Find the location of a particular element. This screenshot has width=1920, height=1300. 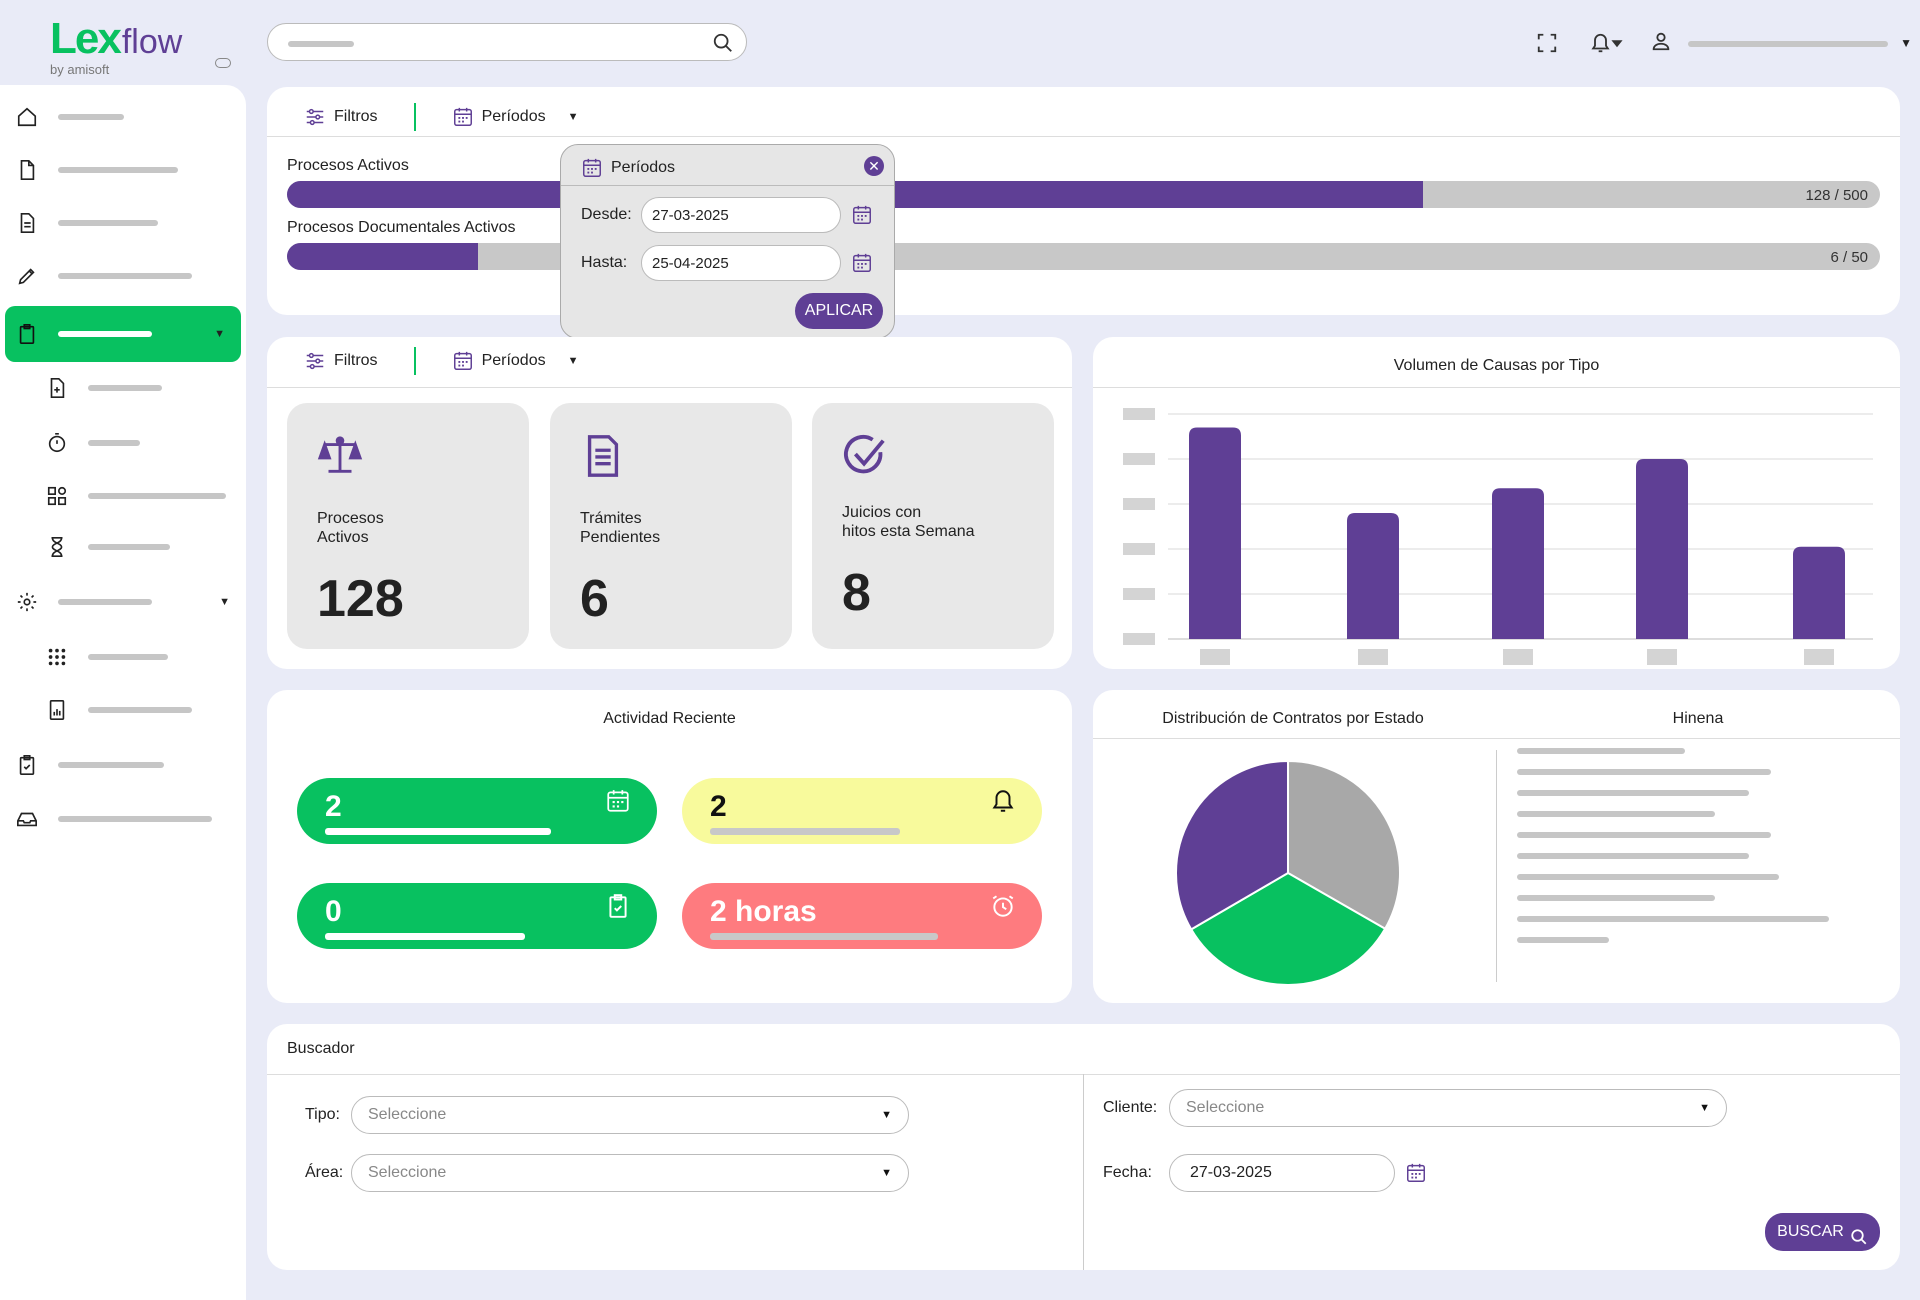

sidebar-item-settings: ▼ is located at coordinates (123, 602).